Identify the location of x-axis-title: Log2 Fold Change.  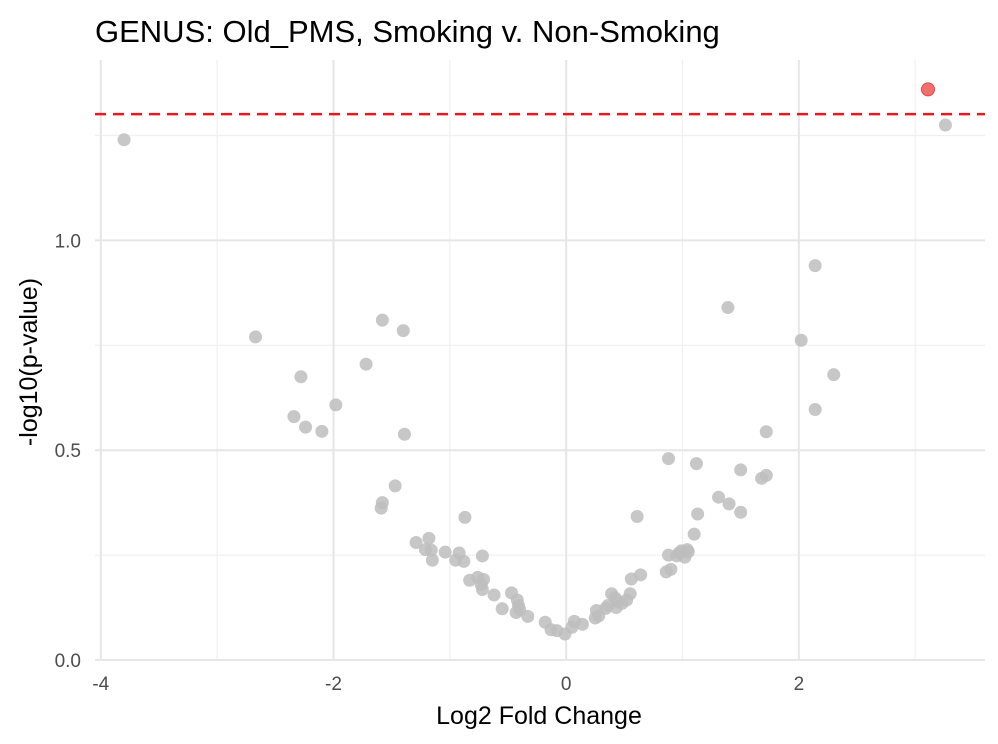
(539, 716).